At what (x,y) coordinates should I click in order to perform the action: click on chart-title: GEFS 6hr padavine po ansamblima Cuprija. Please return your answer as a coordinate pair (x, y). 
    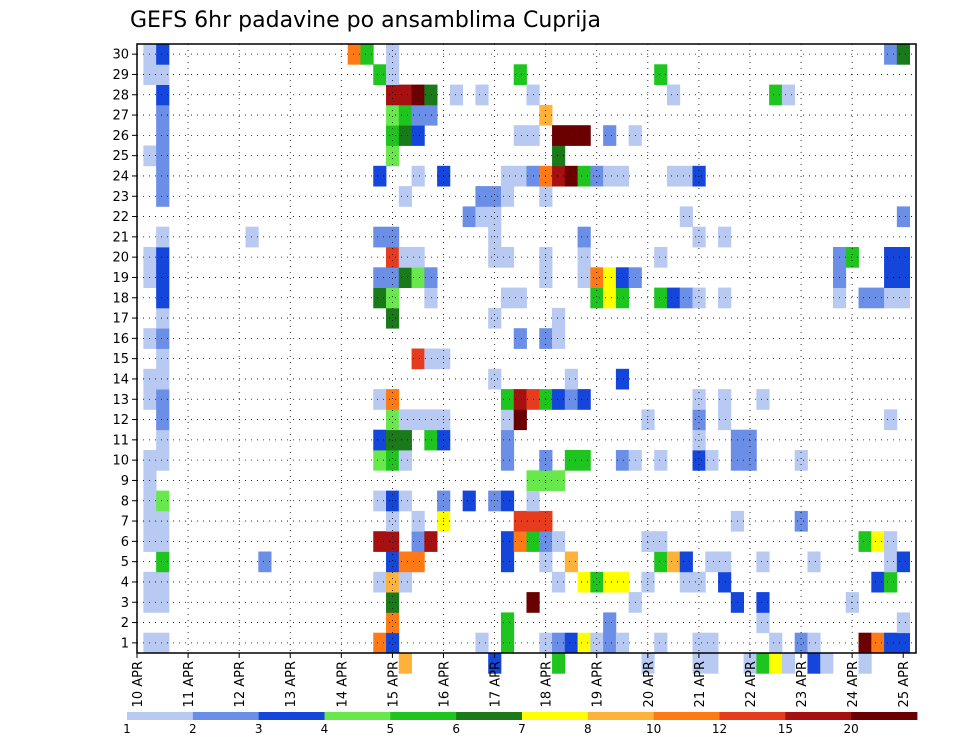
    Looking at the image, I should click on (365, 20).